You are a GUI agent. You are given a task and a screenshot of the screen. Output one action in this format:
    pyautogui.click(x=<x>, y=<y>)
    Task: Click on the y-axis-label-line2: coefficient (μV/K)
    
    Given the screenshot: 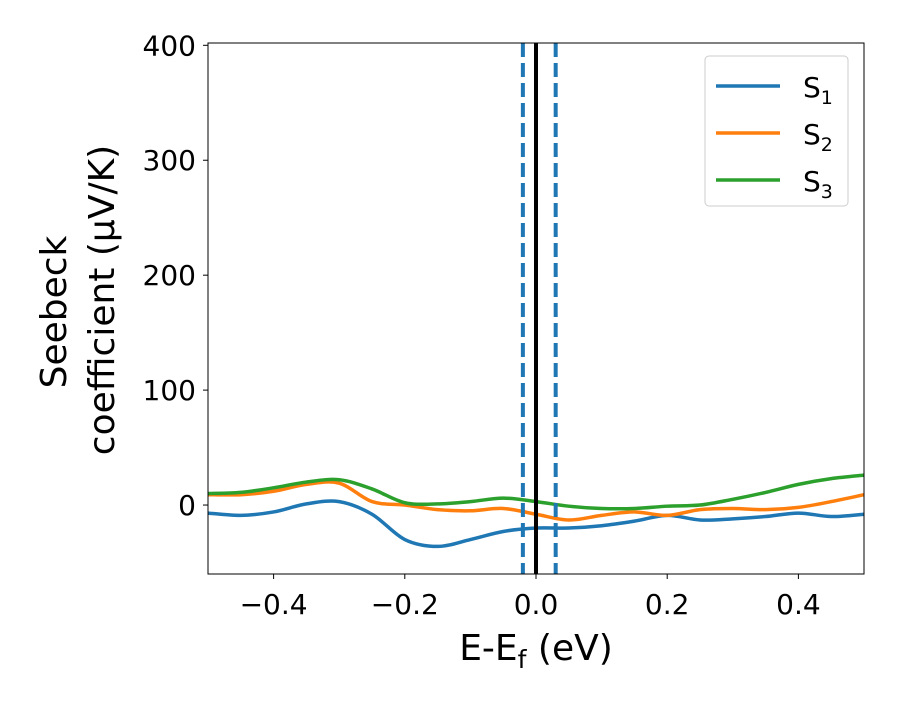 What is the action you would take?
    pyautogui.click(x=102, y=300)
    